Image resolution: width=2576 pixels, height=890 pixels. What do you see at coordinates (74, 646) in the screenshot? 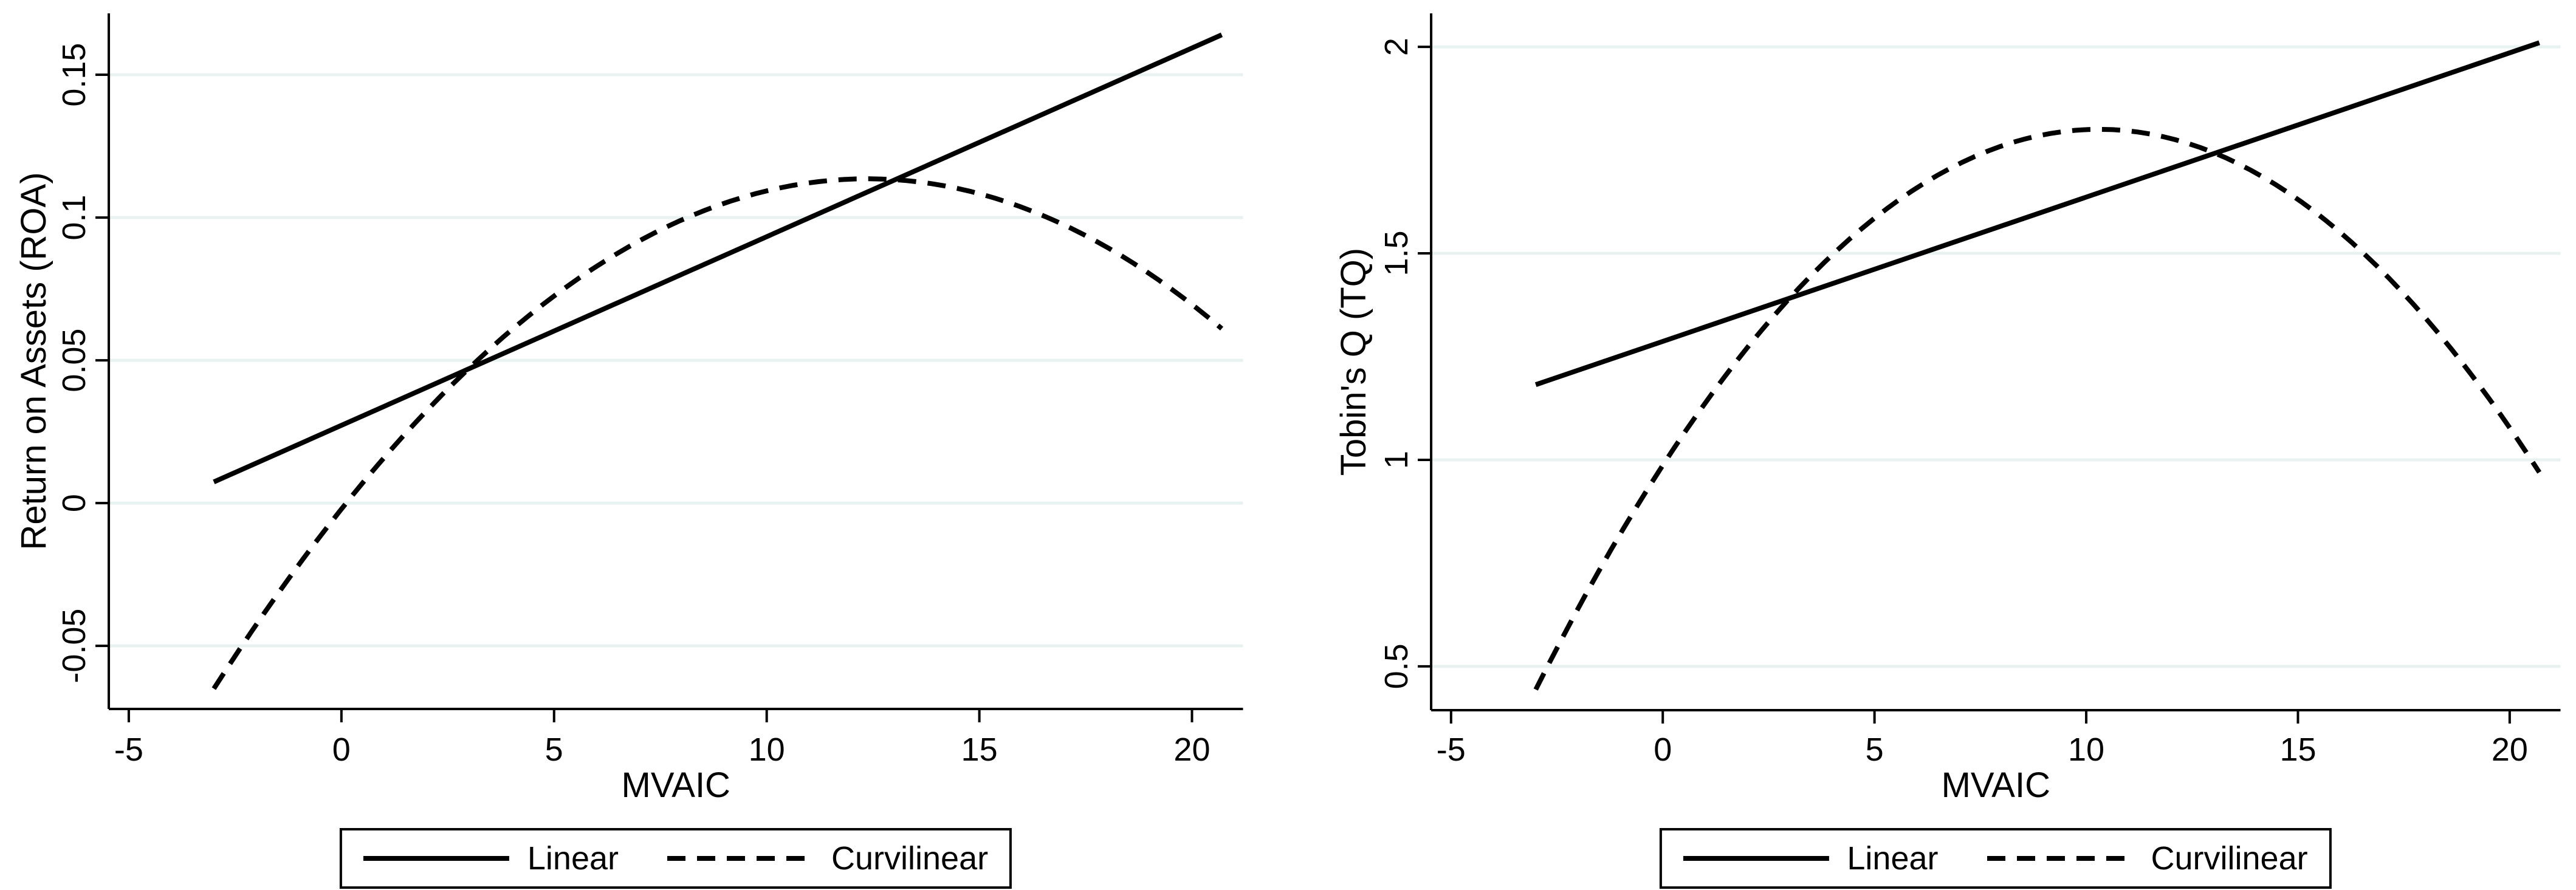
I see `y-tick-label: -0.05` at bounding box center [74, 646].